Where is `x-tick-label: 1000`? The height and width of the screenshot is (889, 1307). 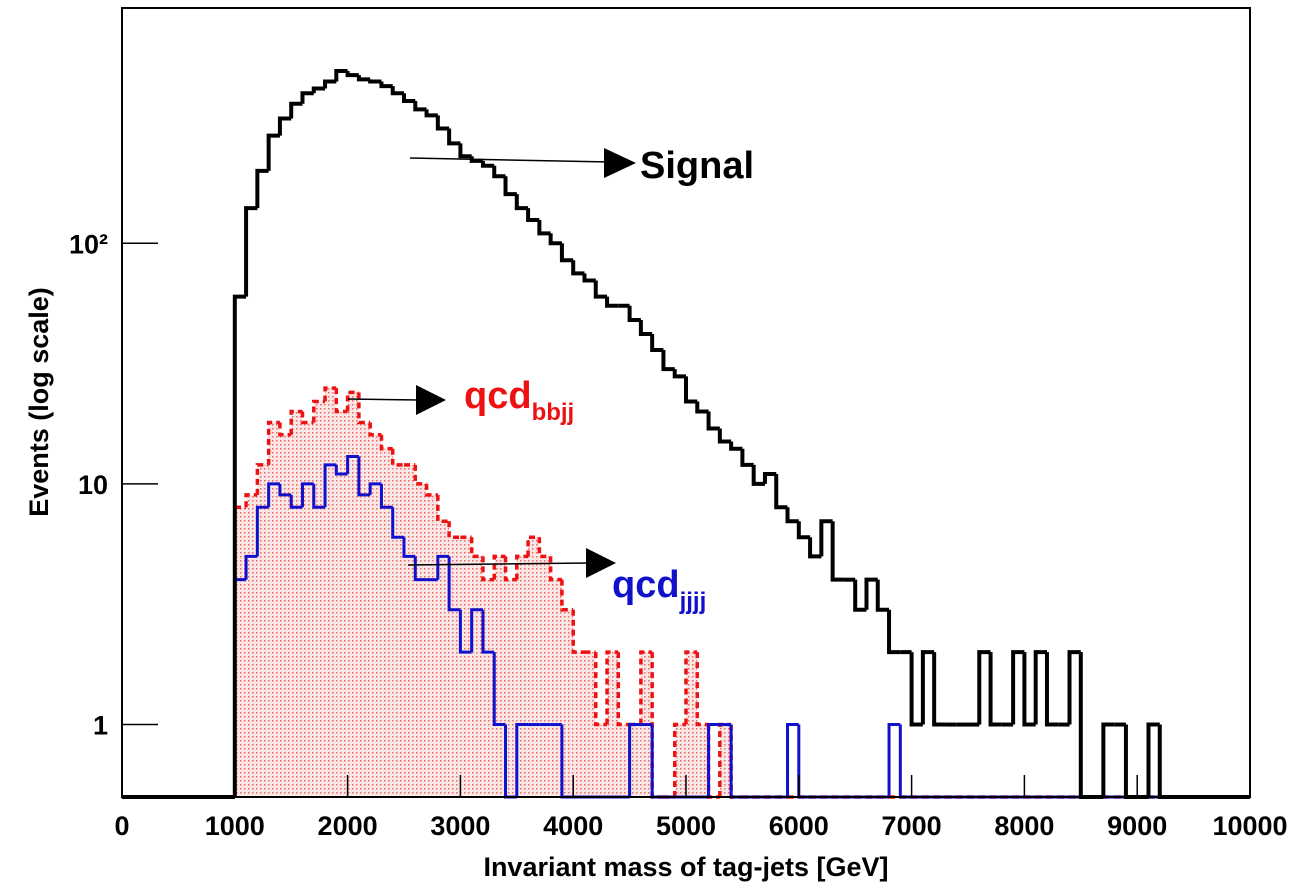
x-tick-label: 1000 is located at coordinates (235, 826).